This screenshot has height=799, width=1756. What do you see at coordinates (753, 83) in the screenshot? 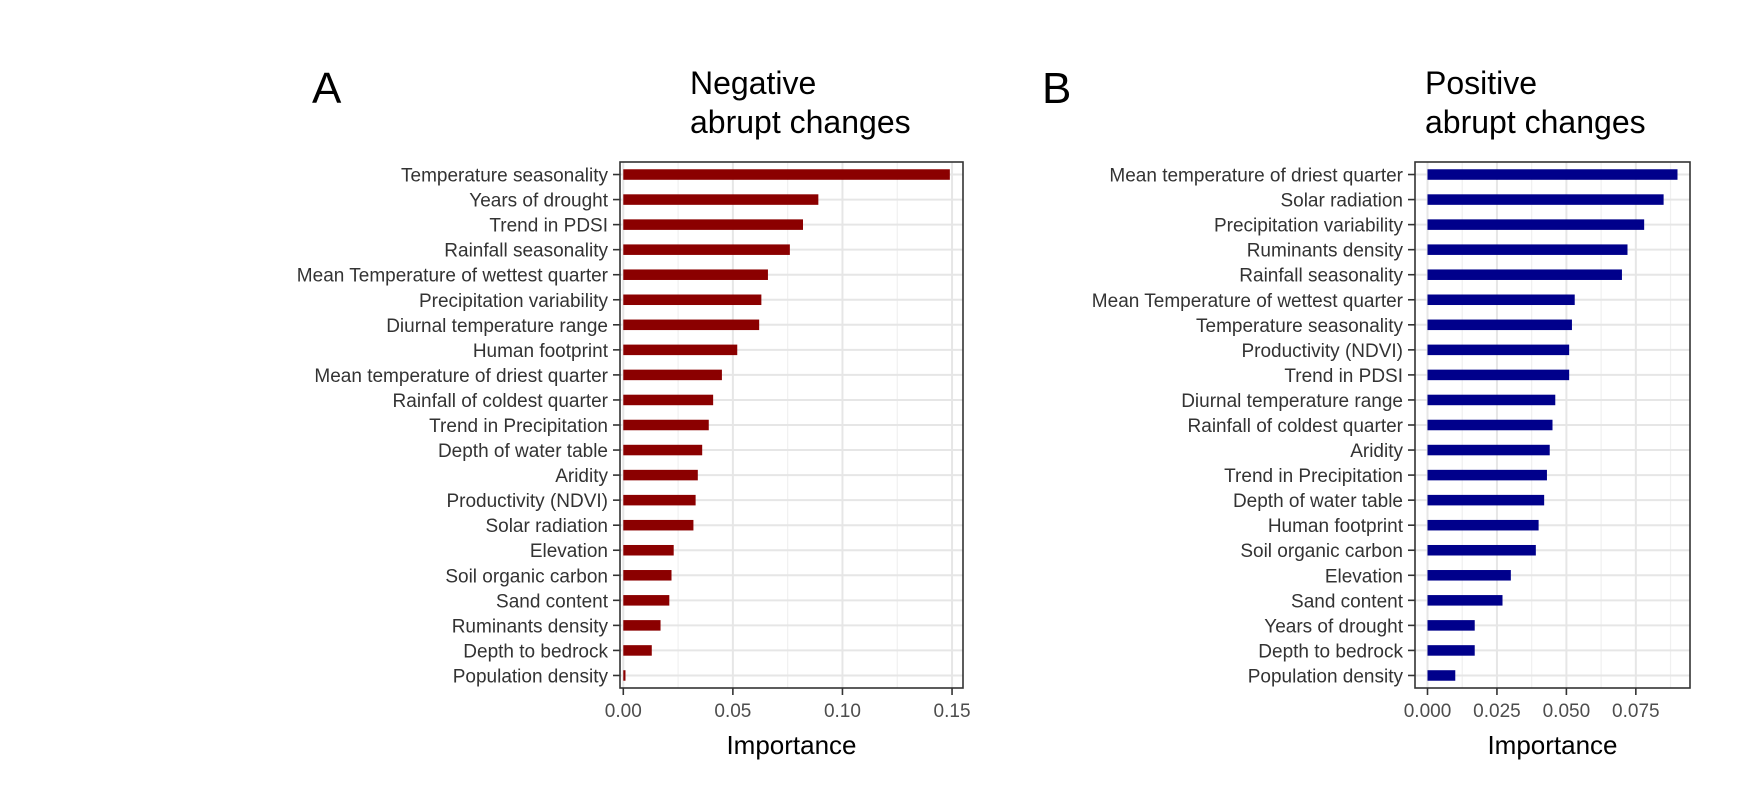
I see `panel-title-line-1: Negative` at bounding box center [753, 83].